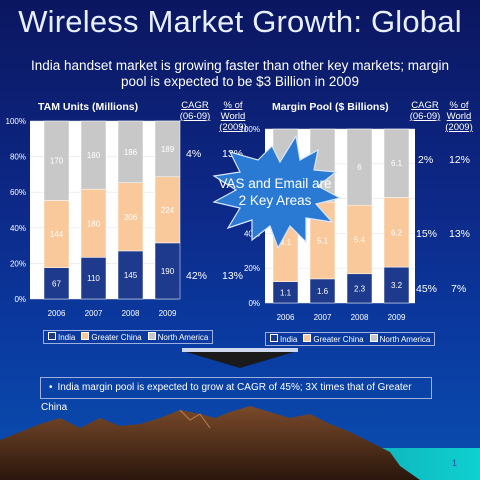  Describe the element at coordinates (323, 240) in the screenshot. I see `margin-value-label: 5.1` at that location.